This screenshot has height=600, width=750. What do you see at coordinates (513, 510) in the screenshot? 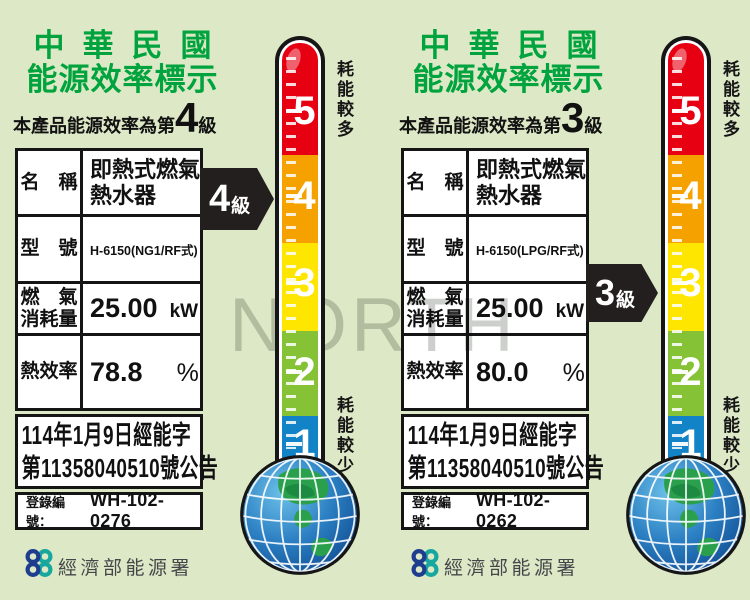
I see `registration-number: WH-102-0262` at bounding box center [513, 510].